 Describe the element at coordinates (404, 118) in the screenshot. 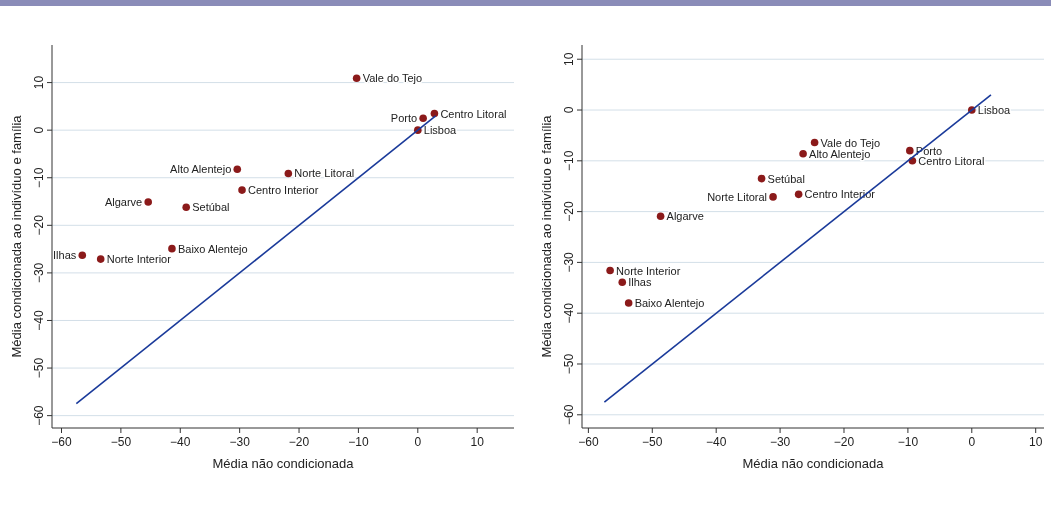

I see `annotation: Porto` at that location.